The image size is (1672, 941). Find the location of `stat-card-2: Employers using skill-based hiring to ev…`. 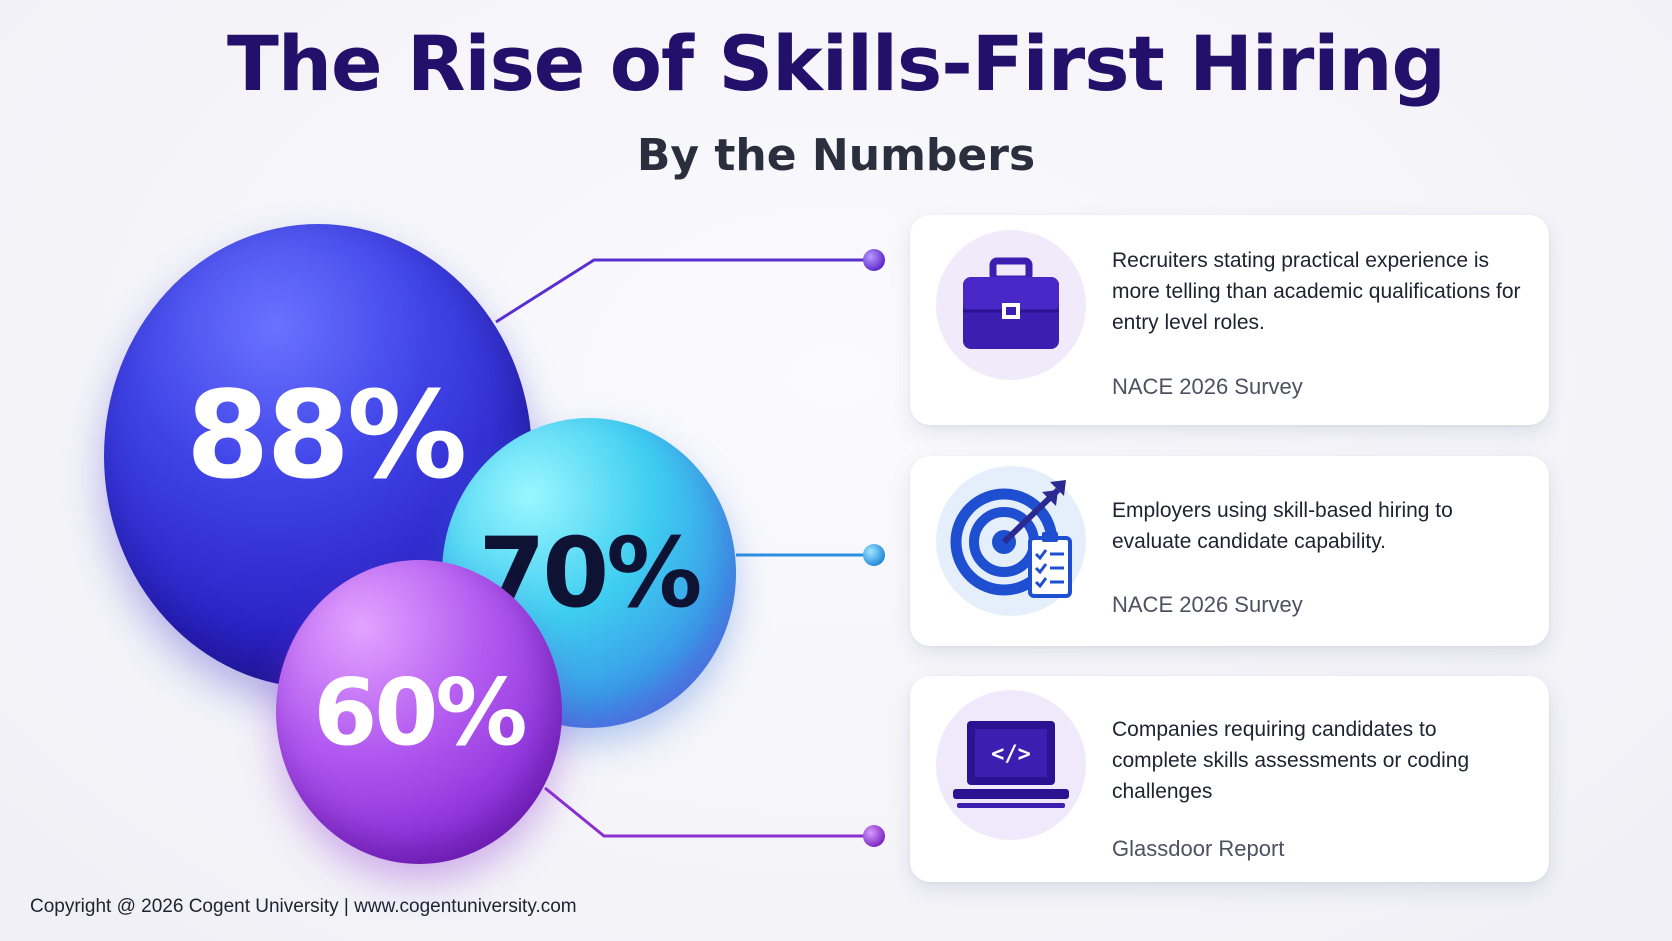

stat-card-2: Employers using skill-based hiring to ev… is located at coordinates (1229, 551).